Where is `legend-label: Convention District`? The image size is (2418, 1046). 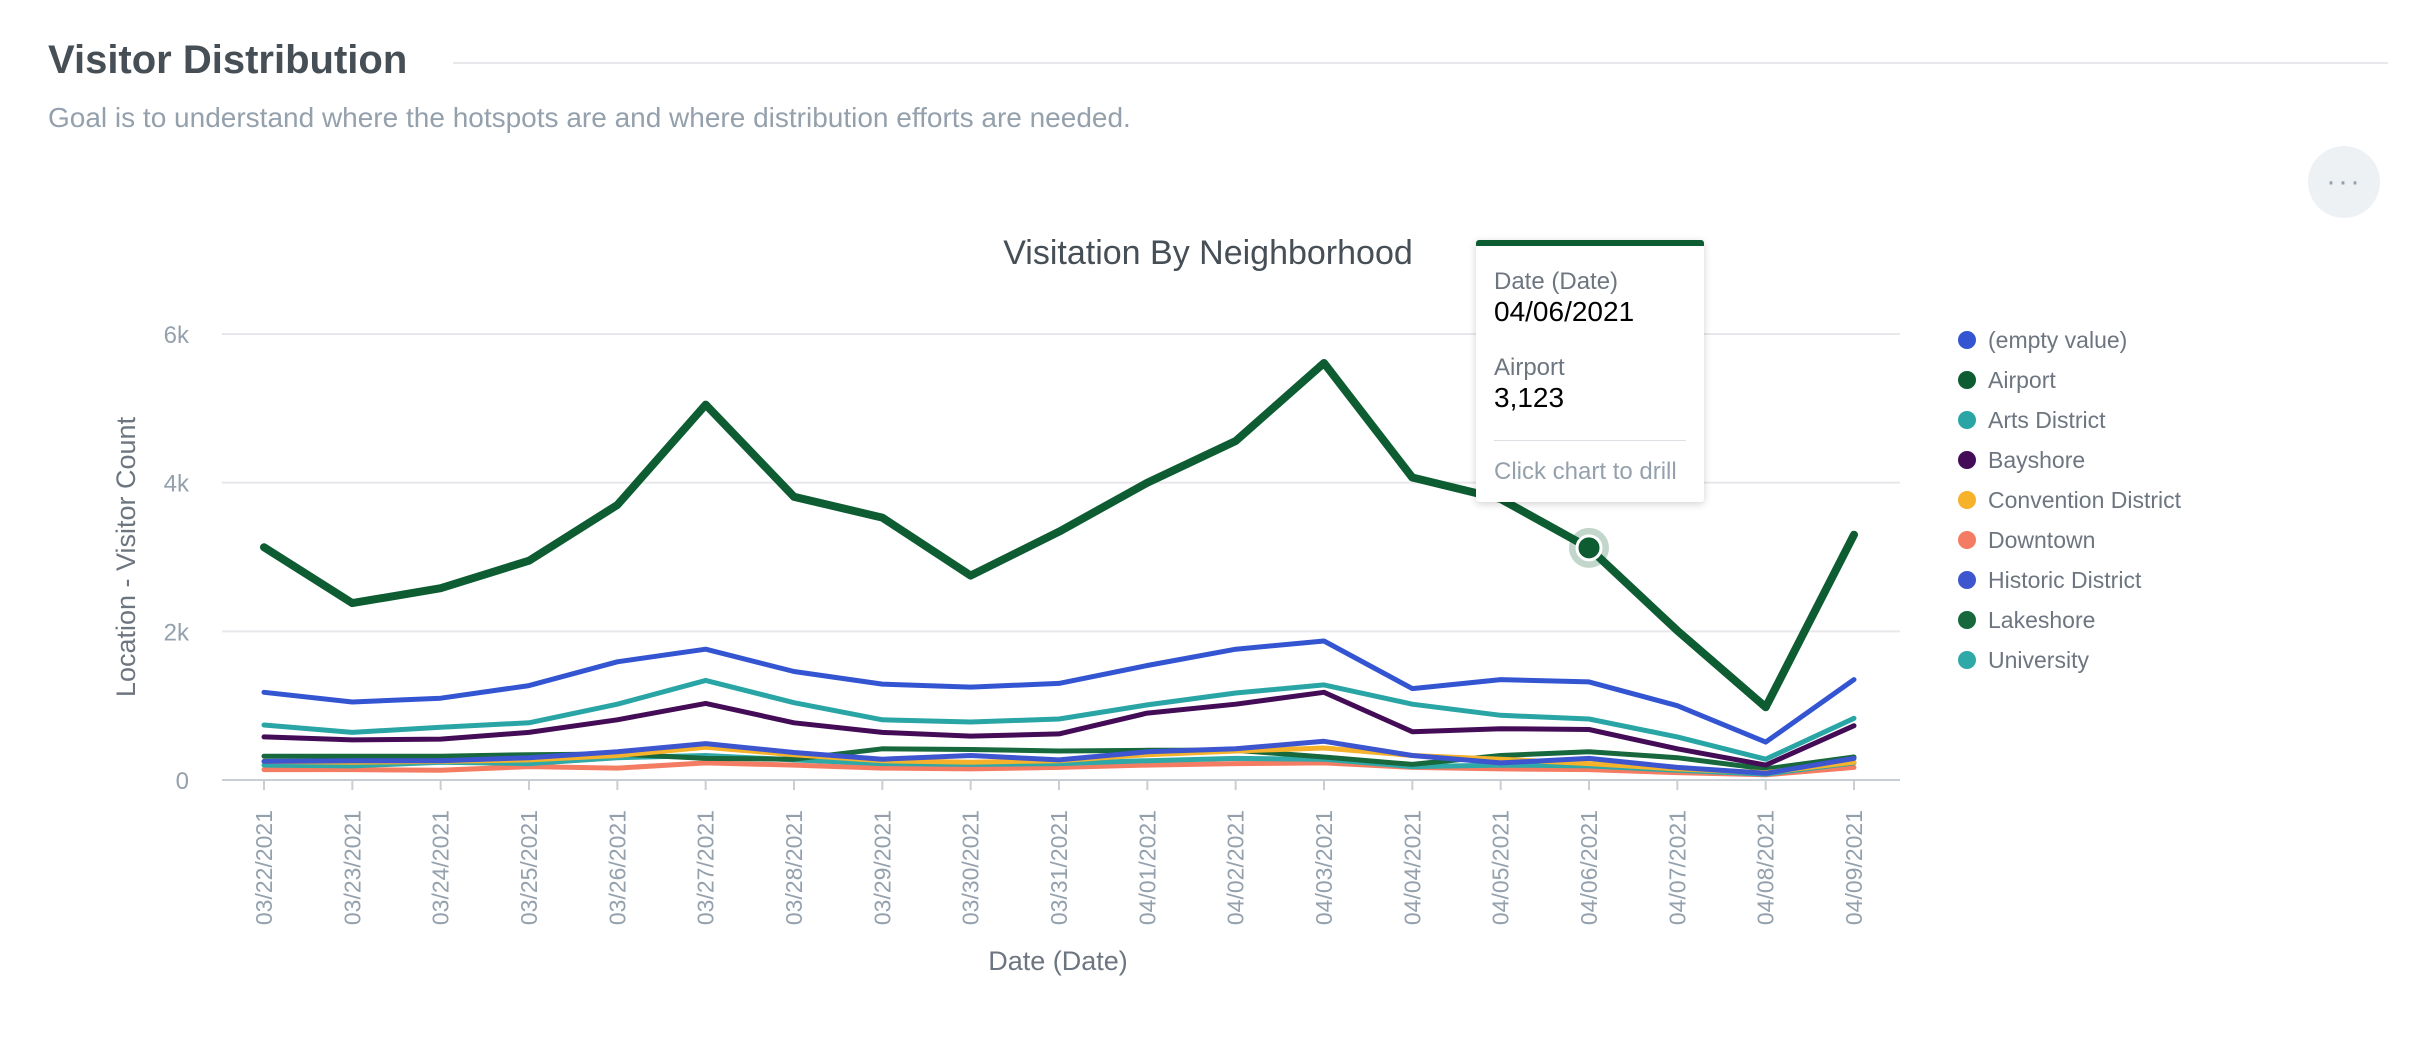
legend-label: Convention District is located at coordinates (2085, 499).